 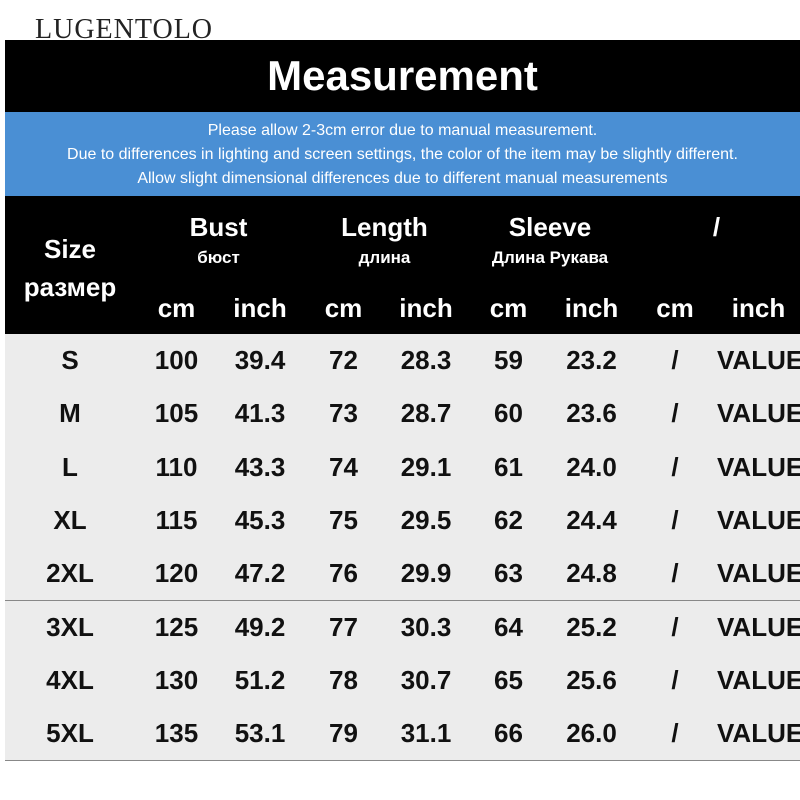 I want to click on cell: 3XL, so click(x=71, y=627).